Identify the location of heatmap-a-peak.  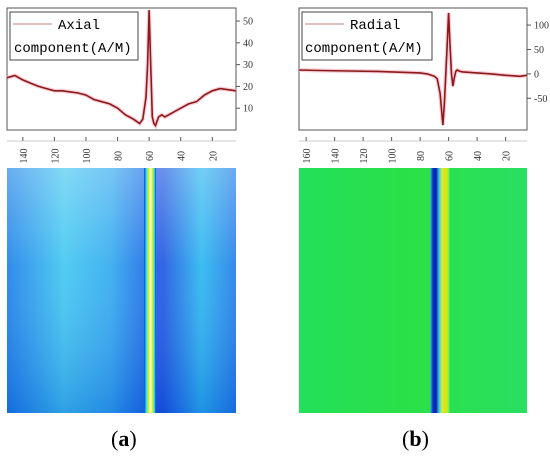
(150, 290).